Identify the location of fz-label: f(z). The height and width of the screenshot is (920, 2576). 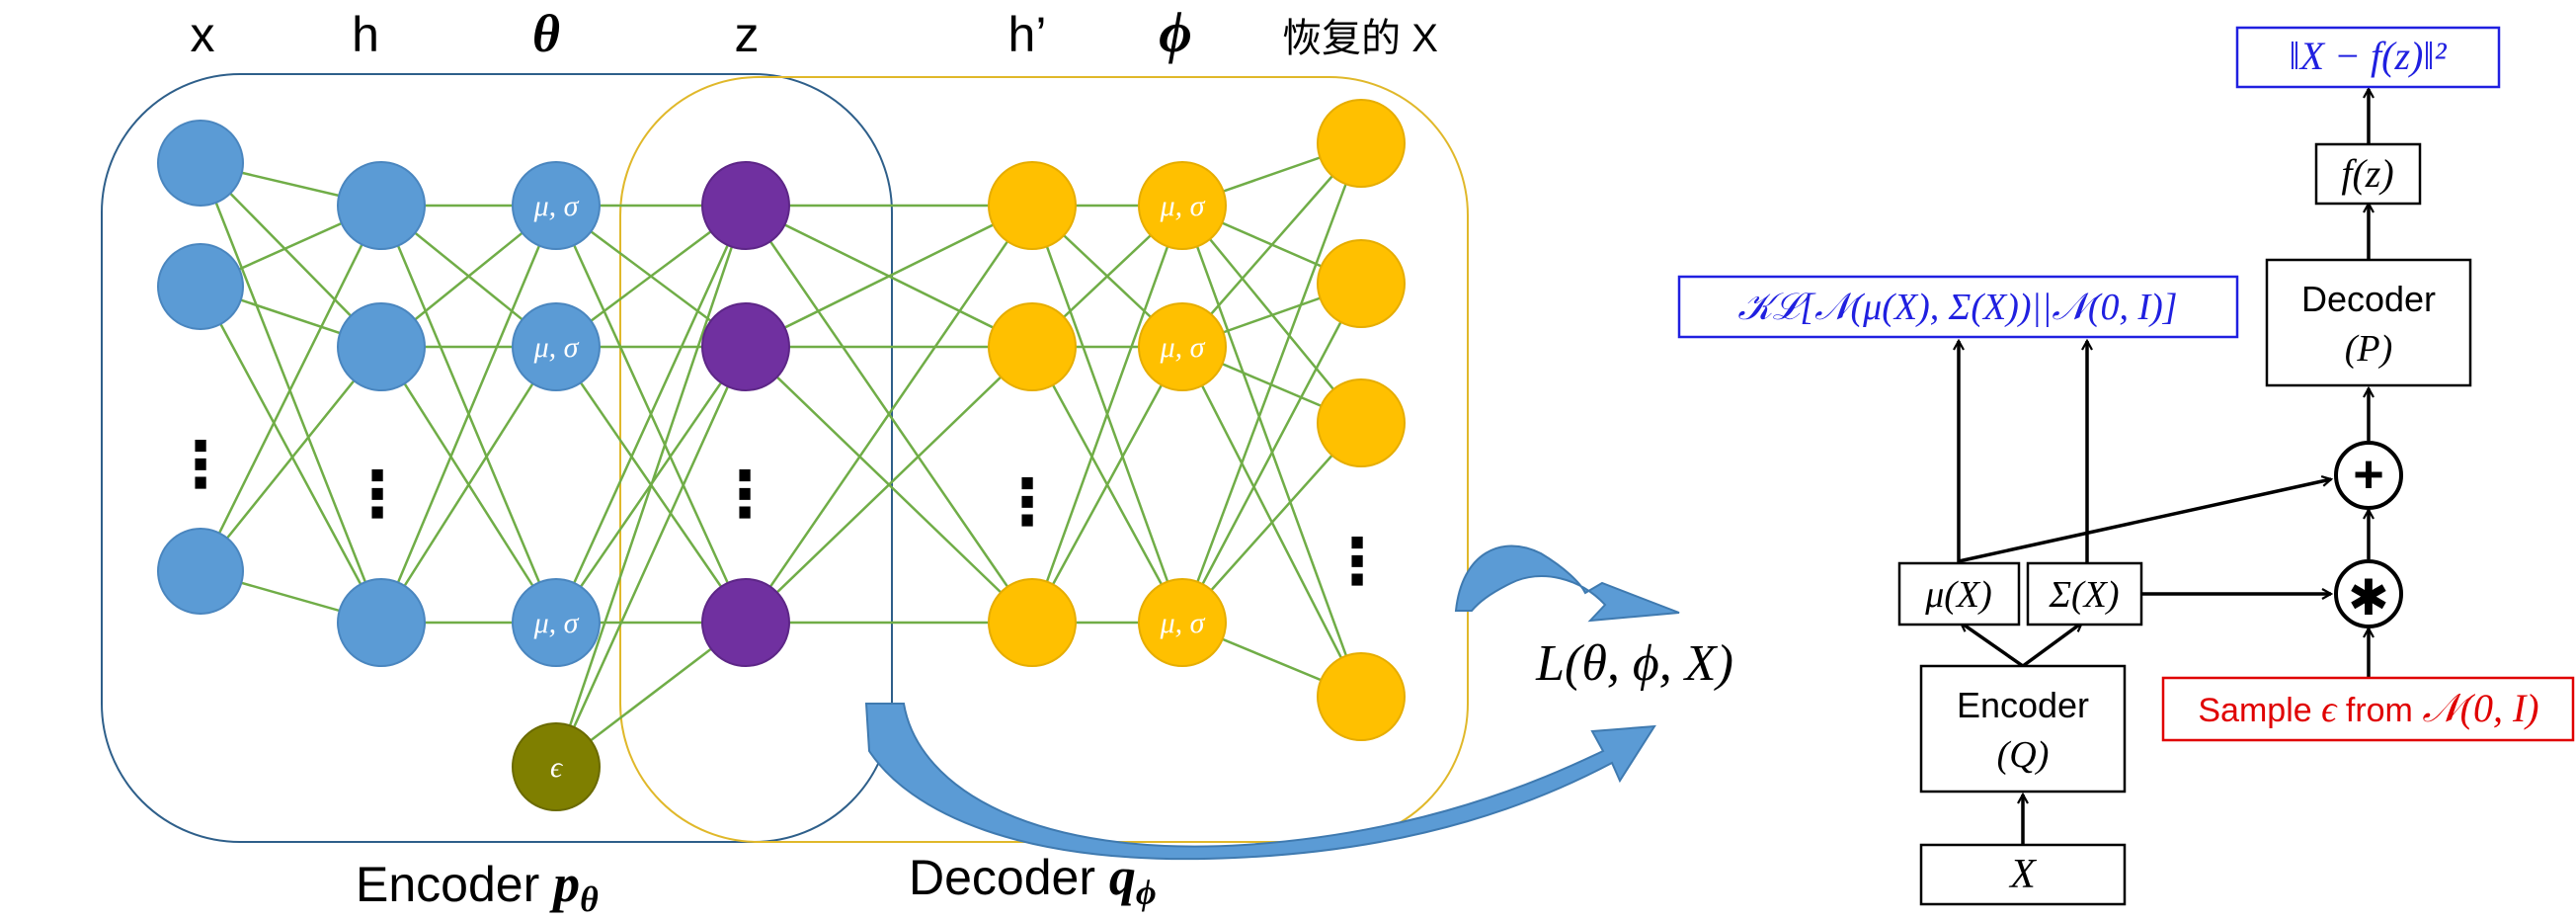
(2367, 173).